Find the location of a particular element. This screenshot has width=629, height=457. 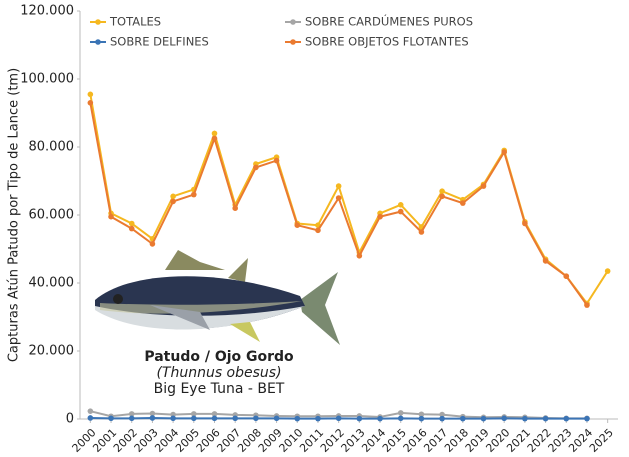

fish-illustration is located at coordinates (217, 297).